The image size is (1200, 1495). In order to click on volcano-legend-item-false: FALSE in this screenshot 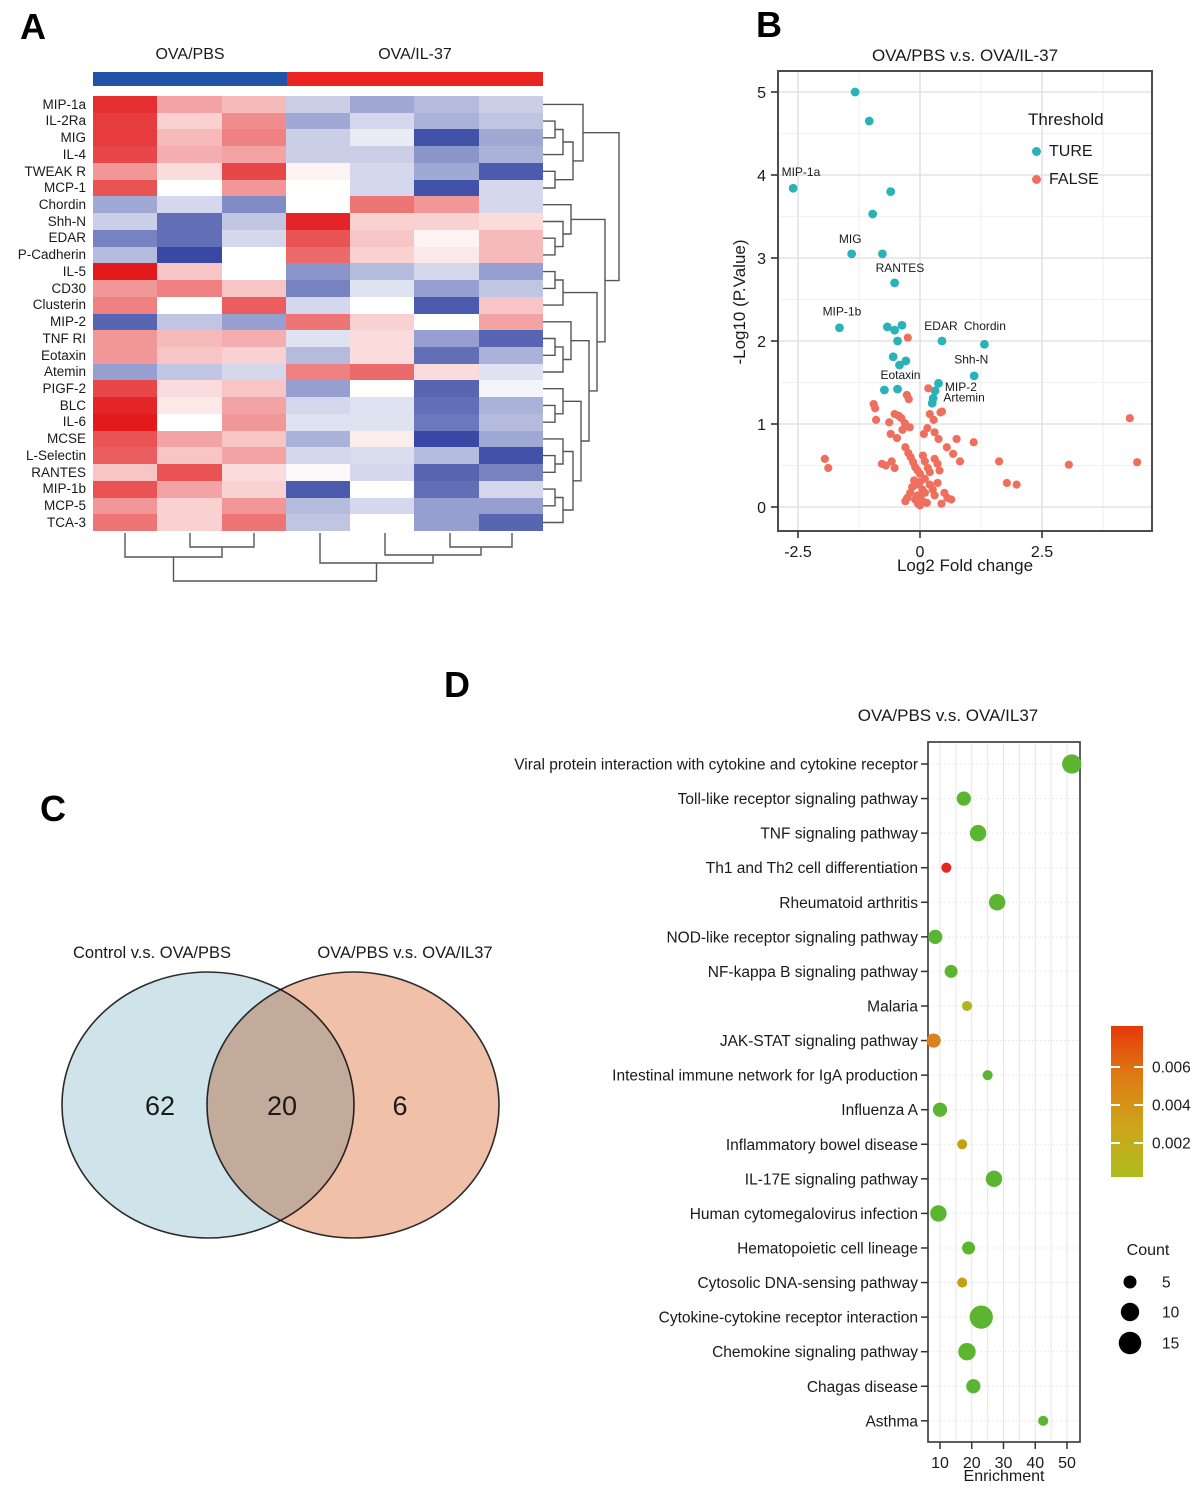, I will do `click(1065, 180)`.